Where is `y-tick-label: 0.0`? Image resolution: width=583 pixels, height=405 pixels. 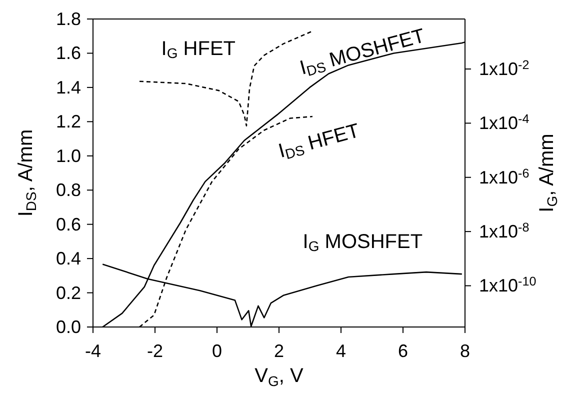
y-tick-label: 0.0 is located at coordinates (68, 327).